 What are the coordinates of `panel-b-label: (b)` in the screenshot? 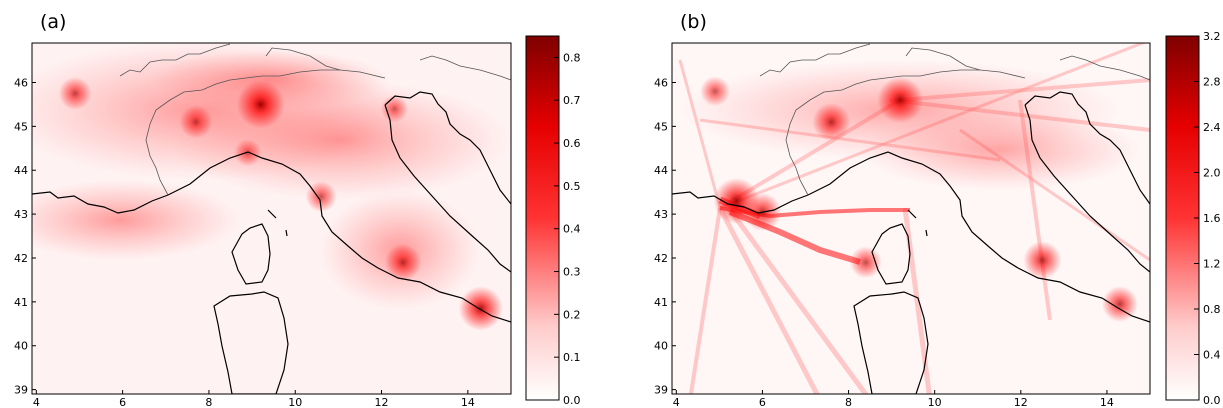 It's located at (693, 22).